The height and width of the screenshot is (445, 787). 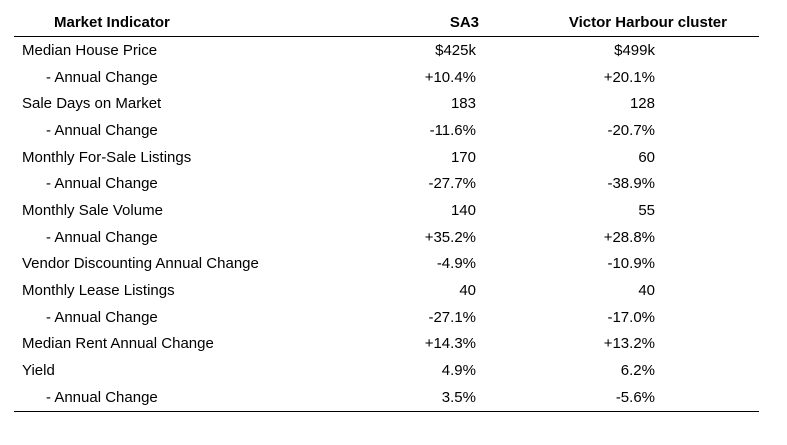 What do you see at coordinates (386, 237) in the screenshot?
I see `table-row: - Annual Change +35.2% +28.8%` at bounding box center [386, 237].